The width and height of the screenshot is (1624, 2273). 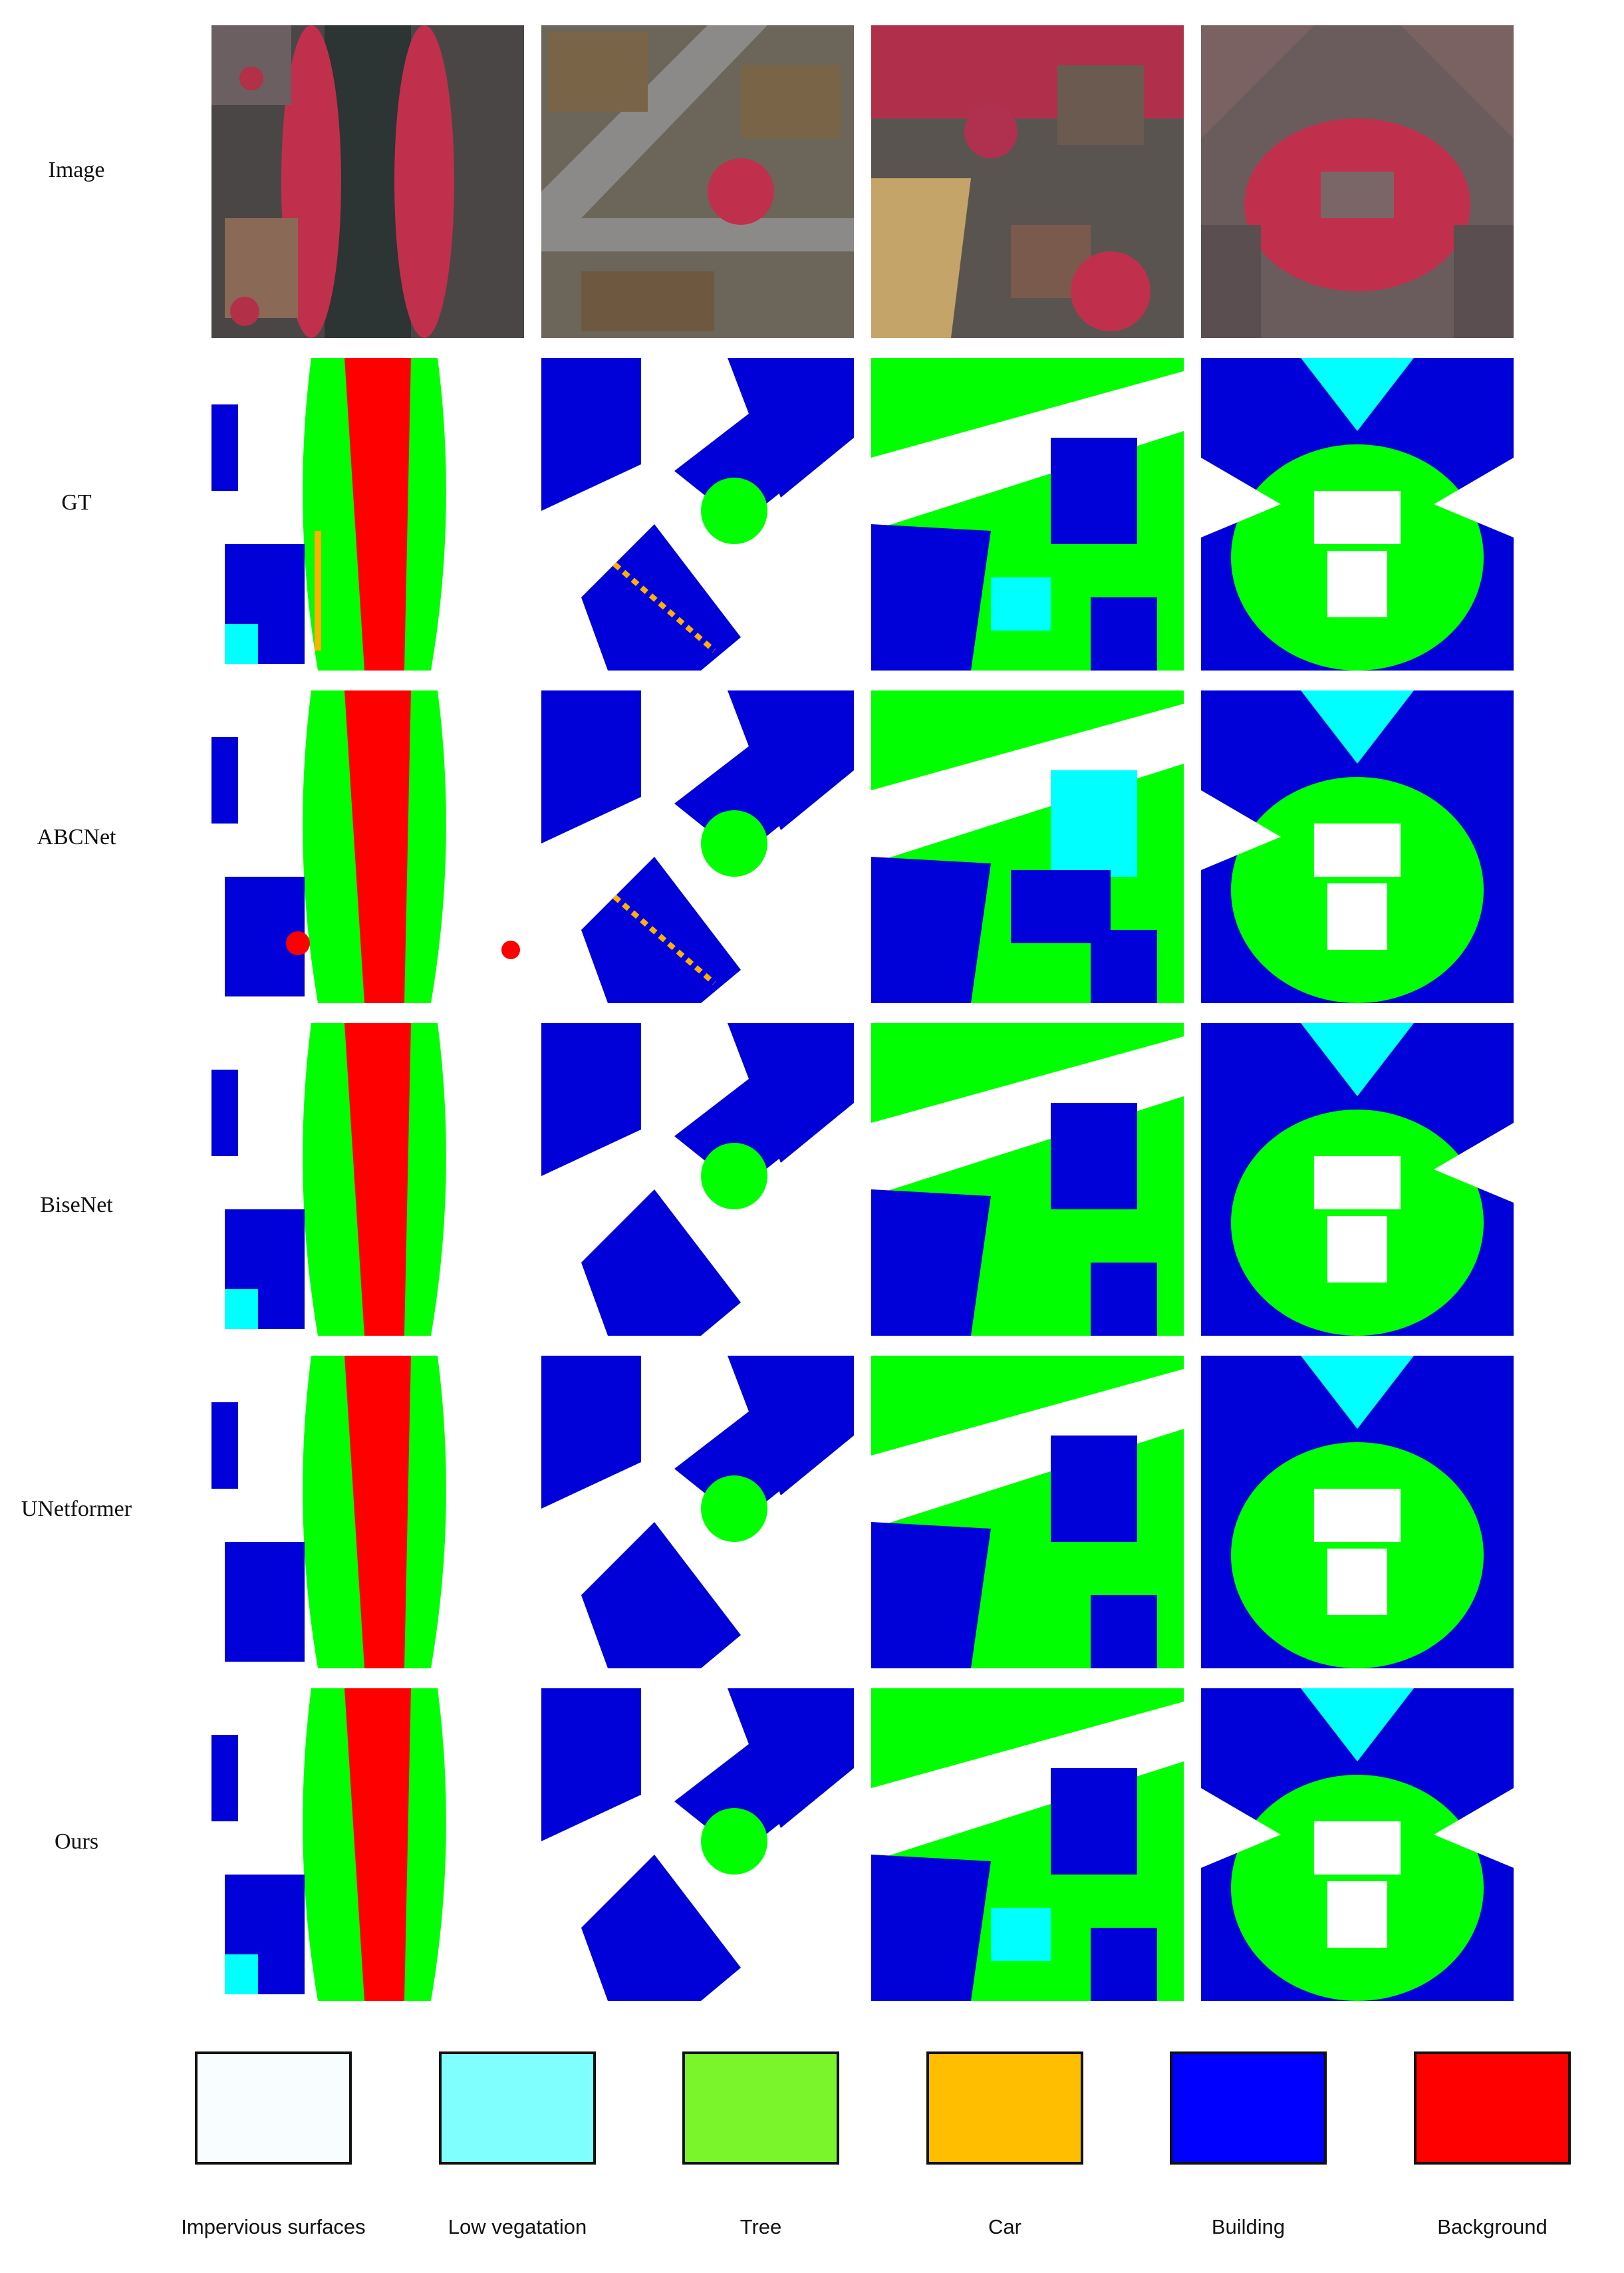 I want to click on legend-swatch-impervious, so click(x=273, y=2108).